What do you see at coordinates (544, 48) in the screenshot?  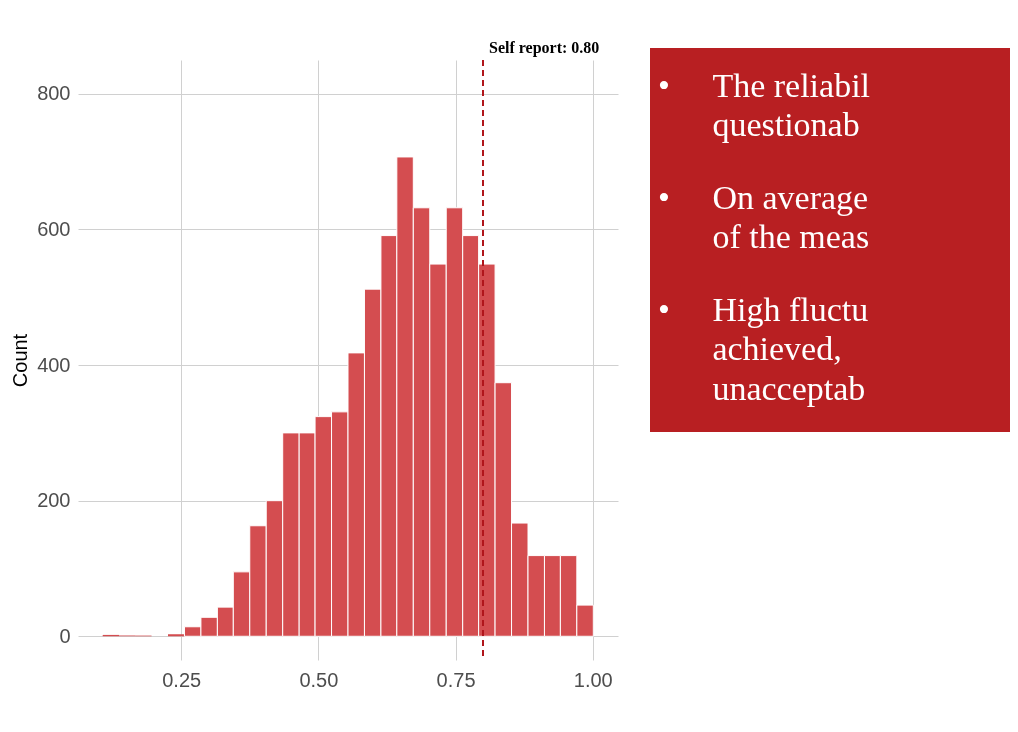 I see `ref-line-label: Self report: 0.80` at bounding box center [544, 48].